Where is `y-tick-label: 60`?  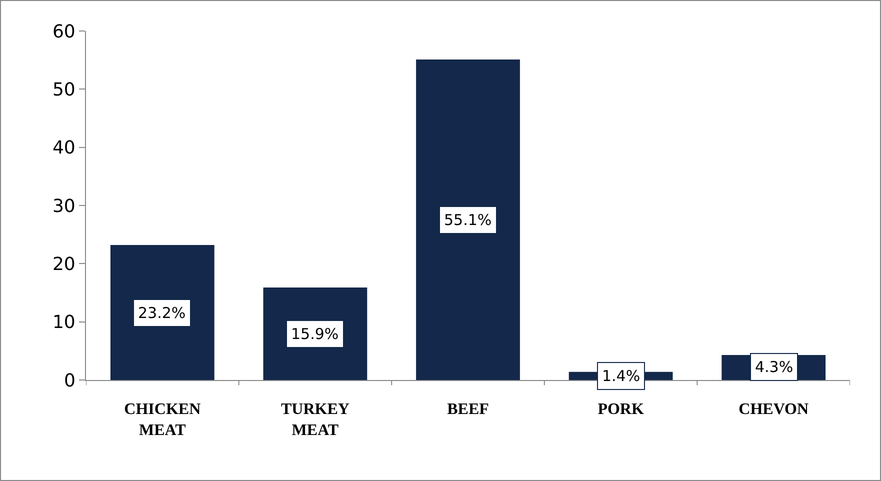
y-tick-label: 60 is located at coordinates (64, 31).